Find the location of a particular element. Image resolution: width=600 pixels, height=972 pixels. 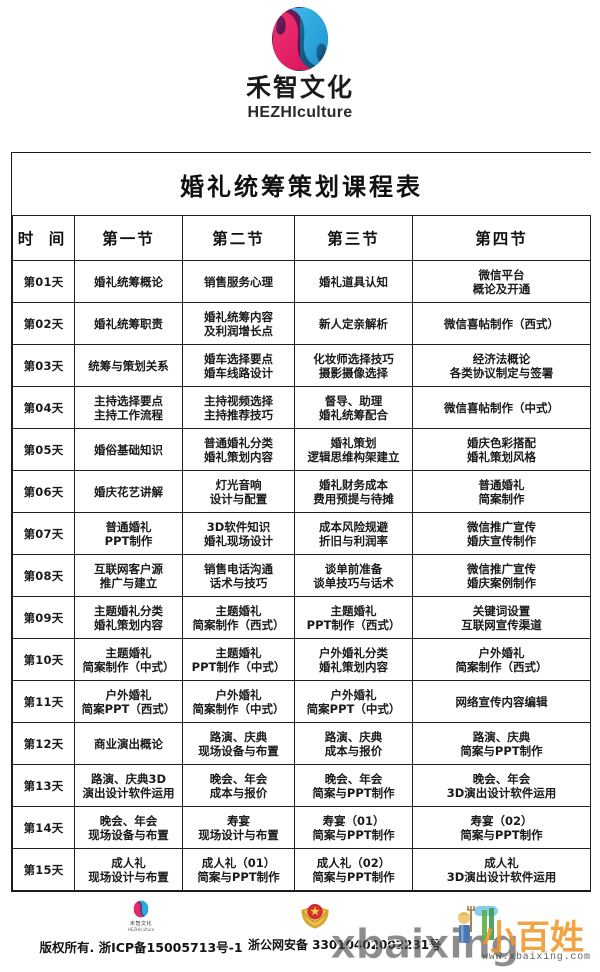

cell-line: 摄影摄像选择 is located at coordinates (353, 372).